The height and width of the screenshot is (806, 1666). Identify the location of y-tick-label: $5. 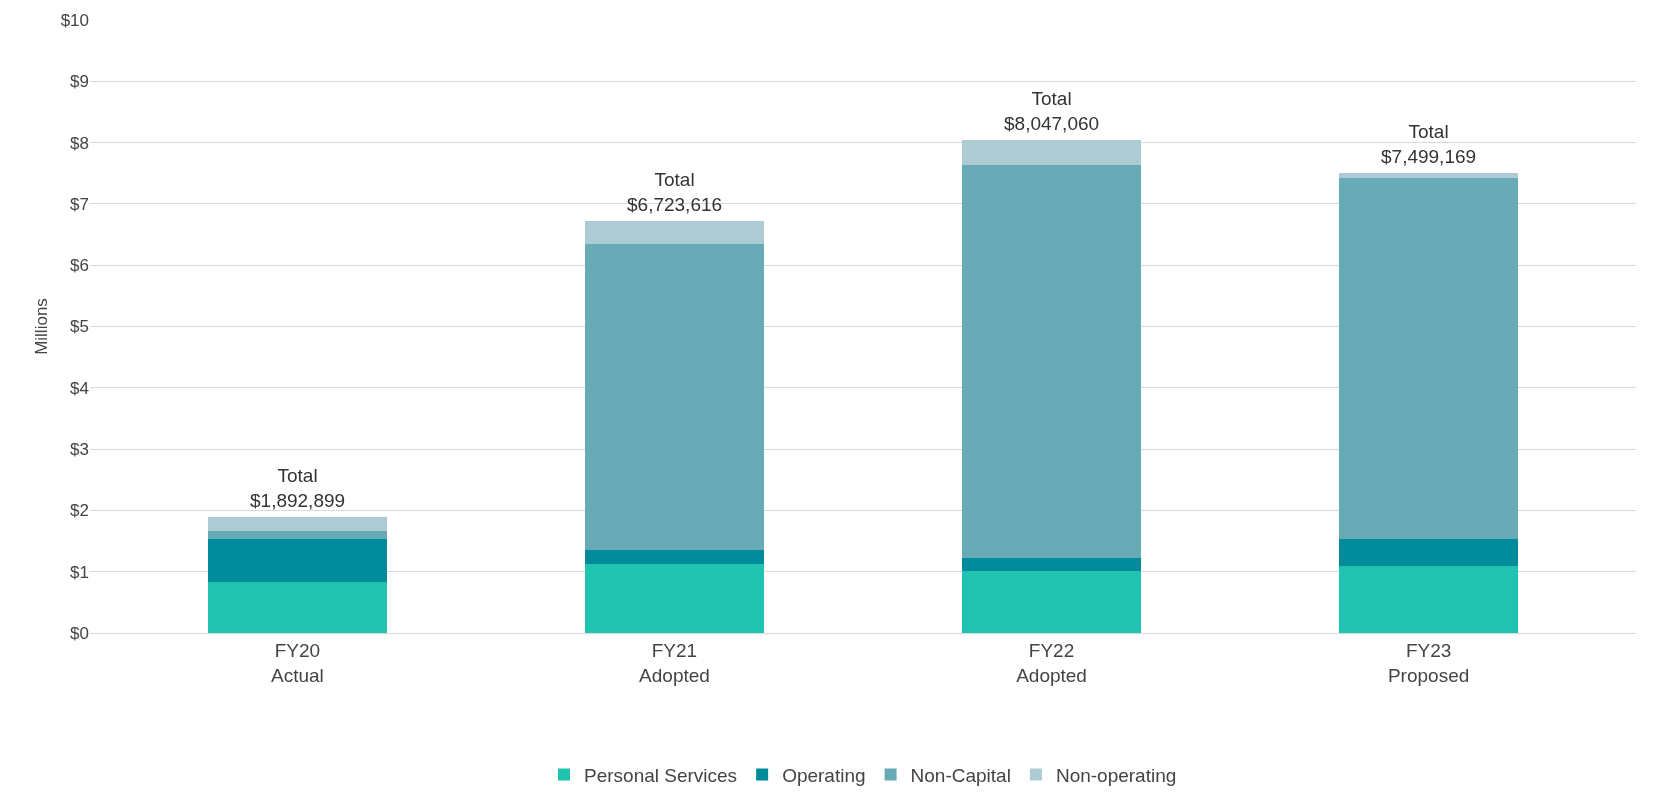
(79, 327).